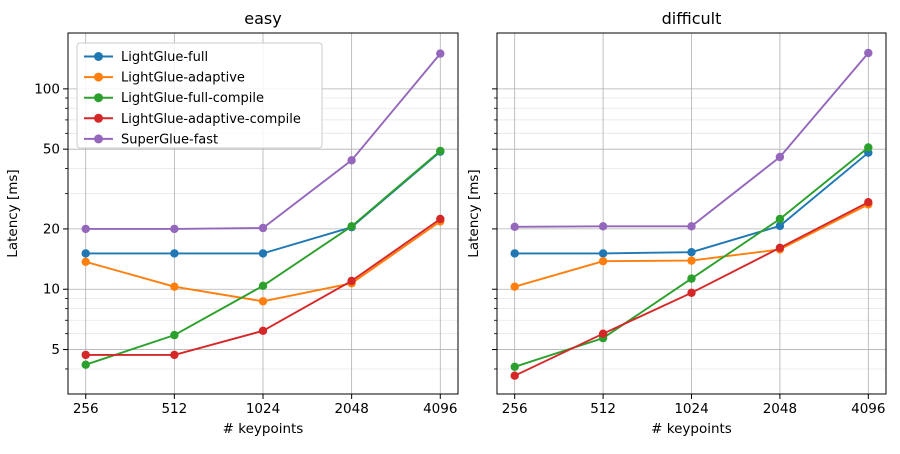 The width and height of the screenshot is (900, 454). What do you see at coordinates (183, 78) in the screenshot?
I see `legend-label: LightGlue-adaptive` at bounding box center [183, 78].